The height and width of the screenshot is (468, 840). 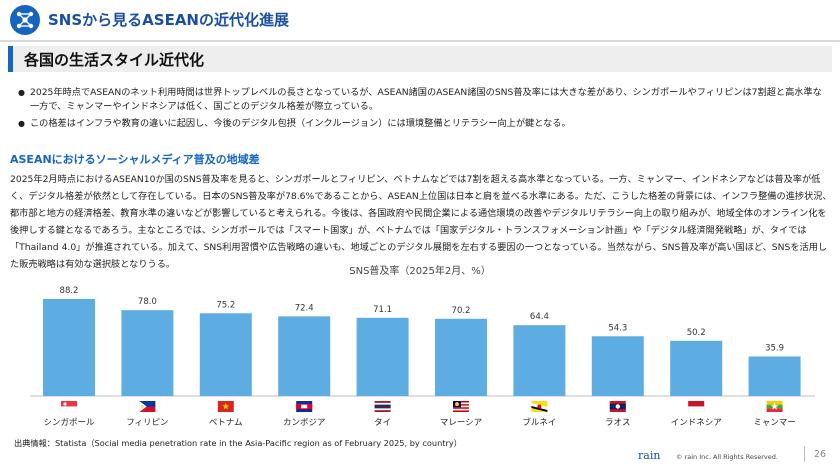 I want to click on data-label-6: 64.4, so click(x=539, y=317).